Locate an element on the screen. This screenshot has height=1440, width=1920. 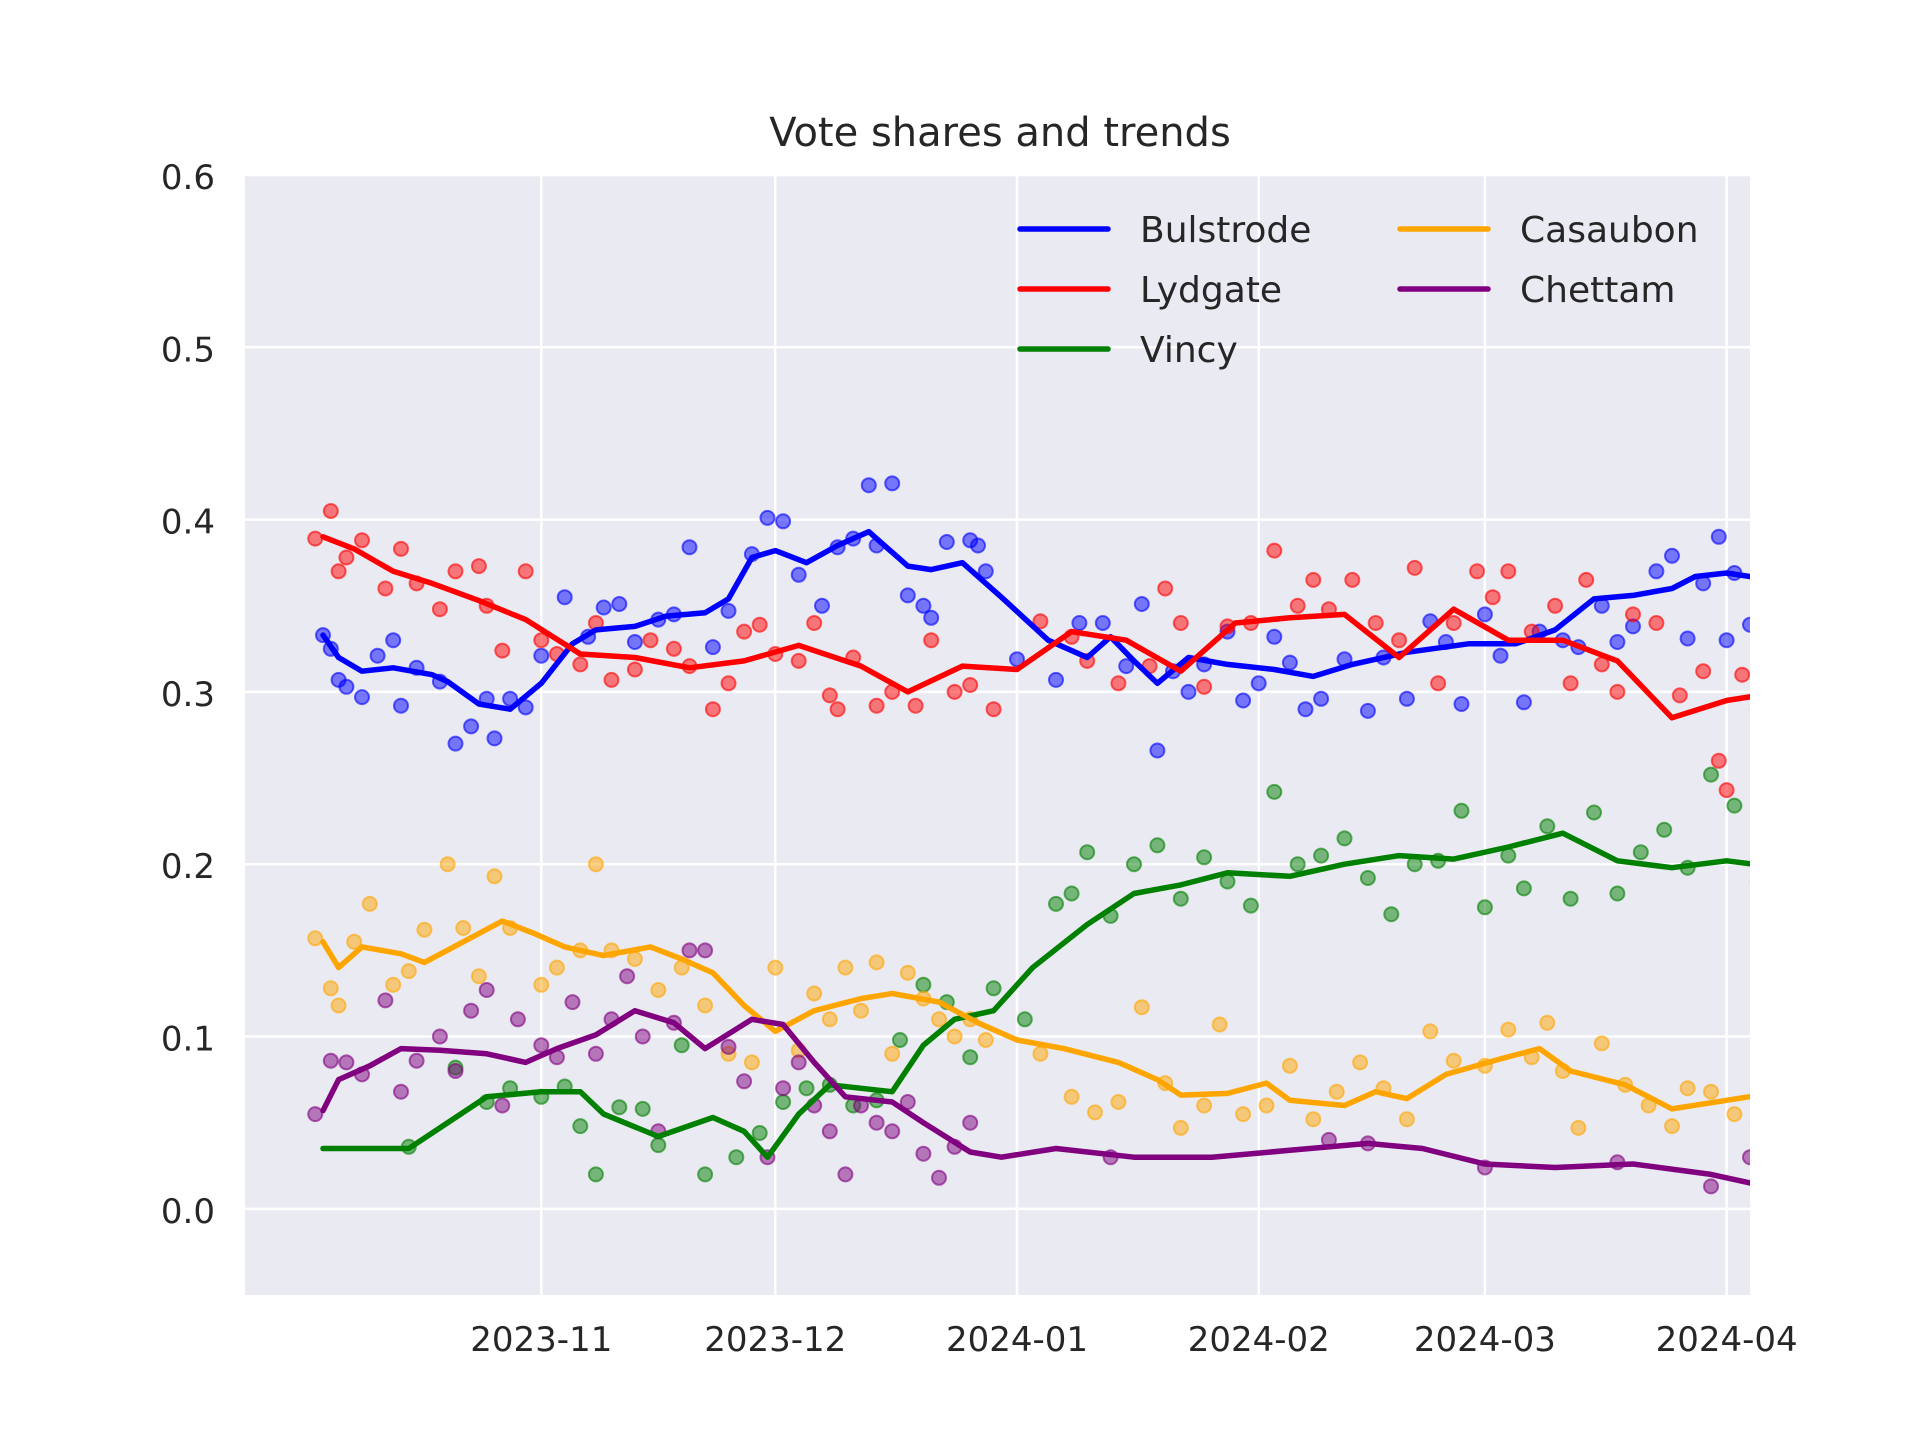
y-tick-label: 0.2 is located at coordinates (188, 867).